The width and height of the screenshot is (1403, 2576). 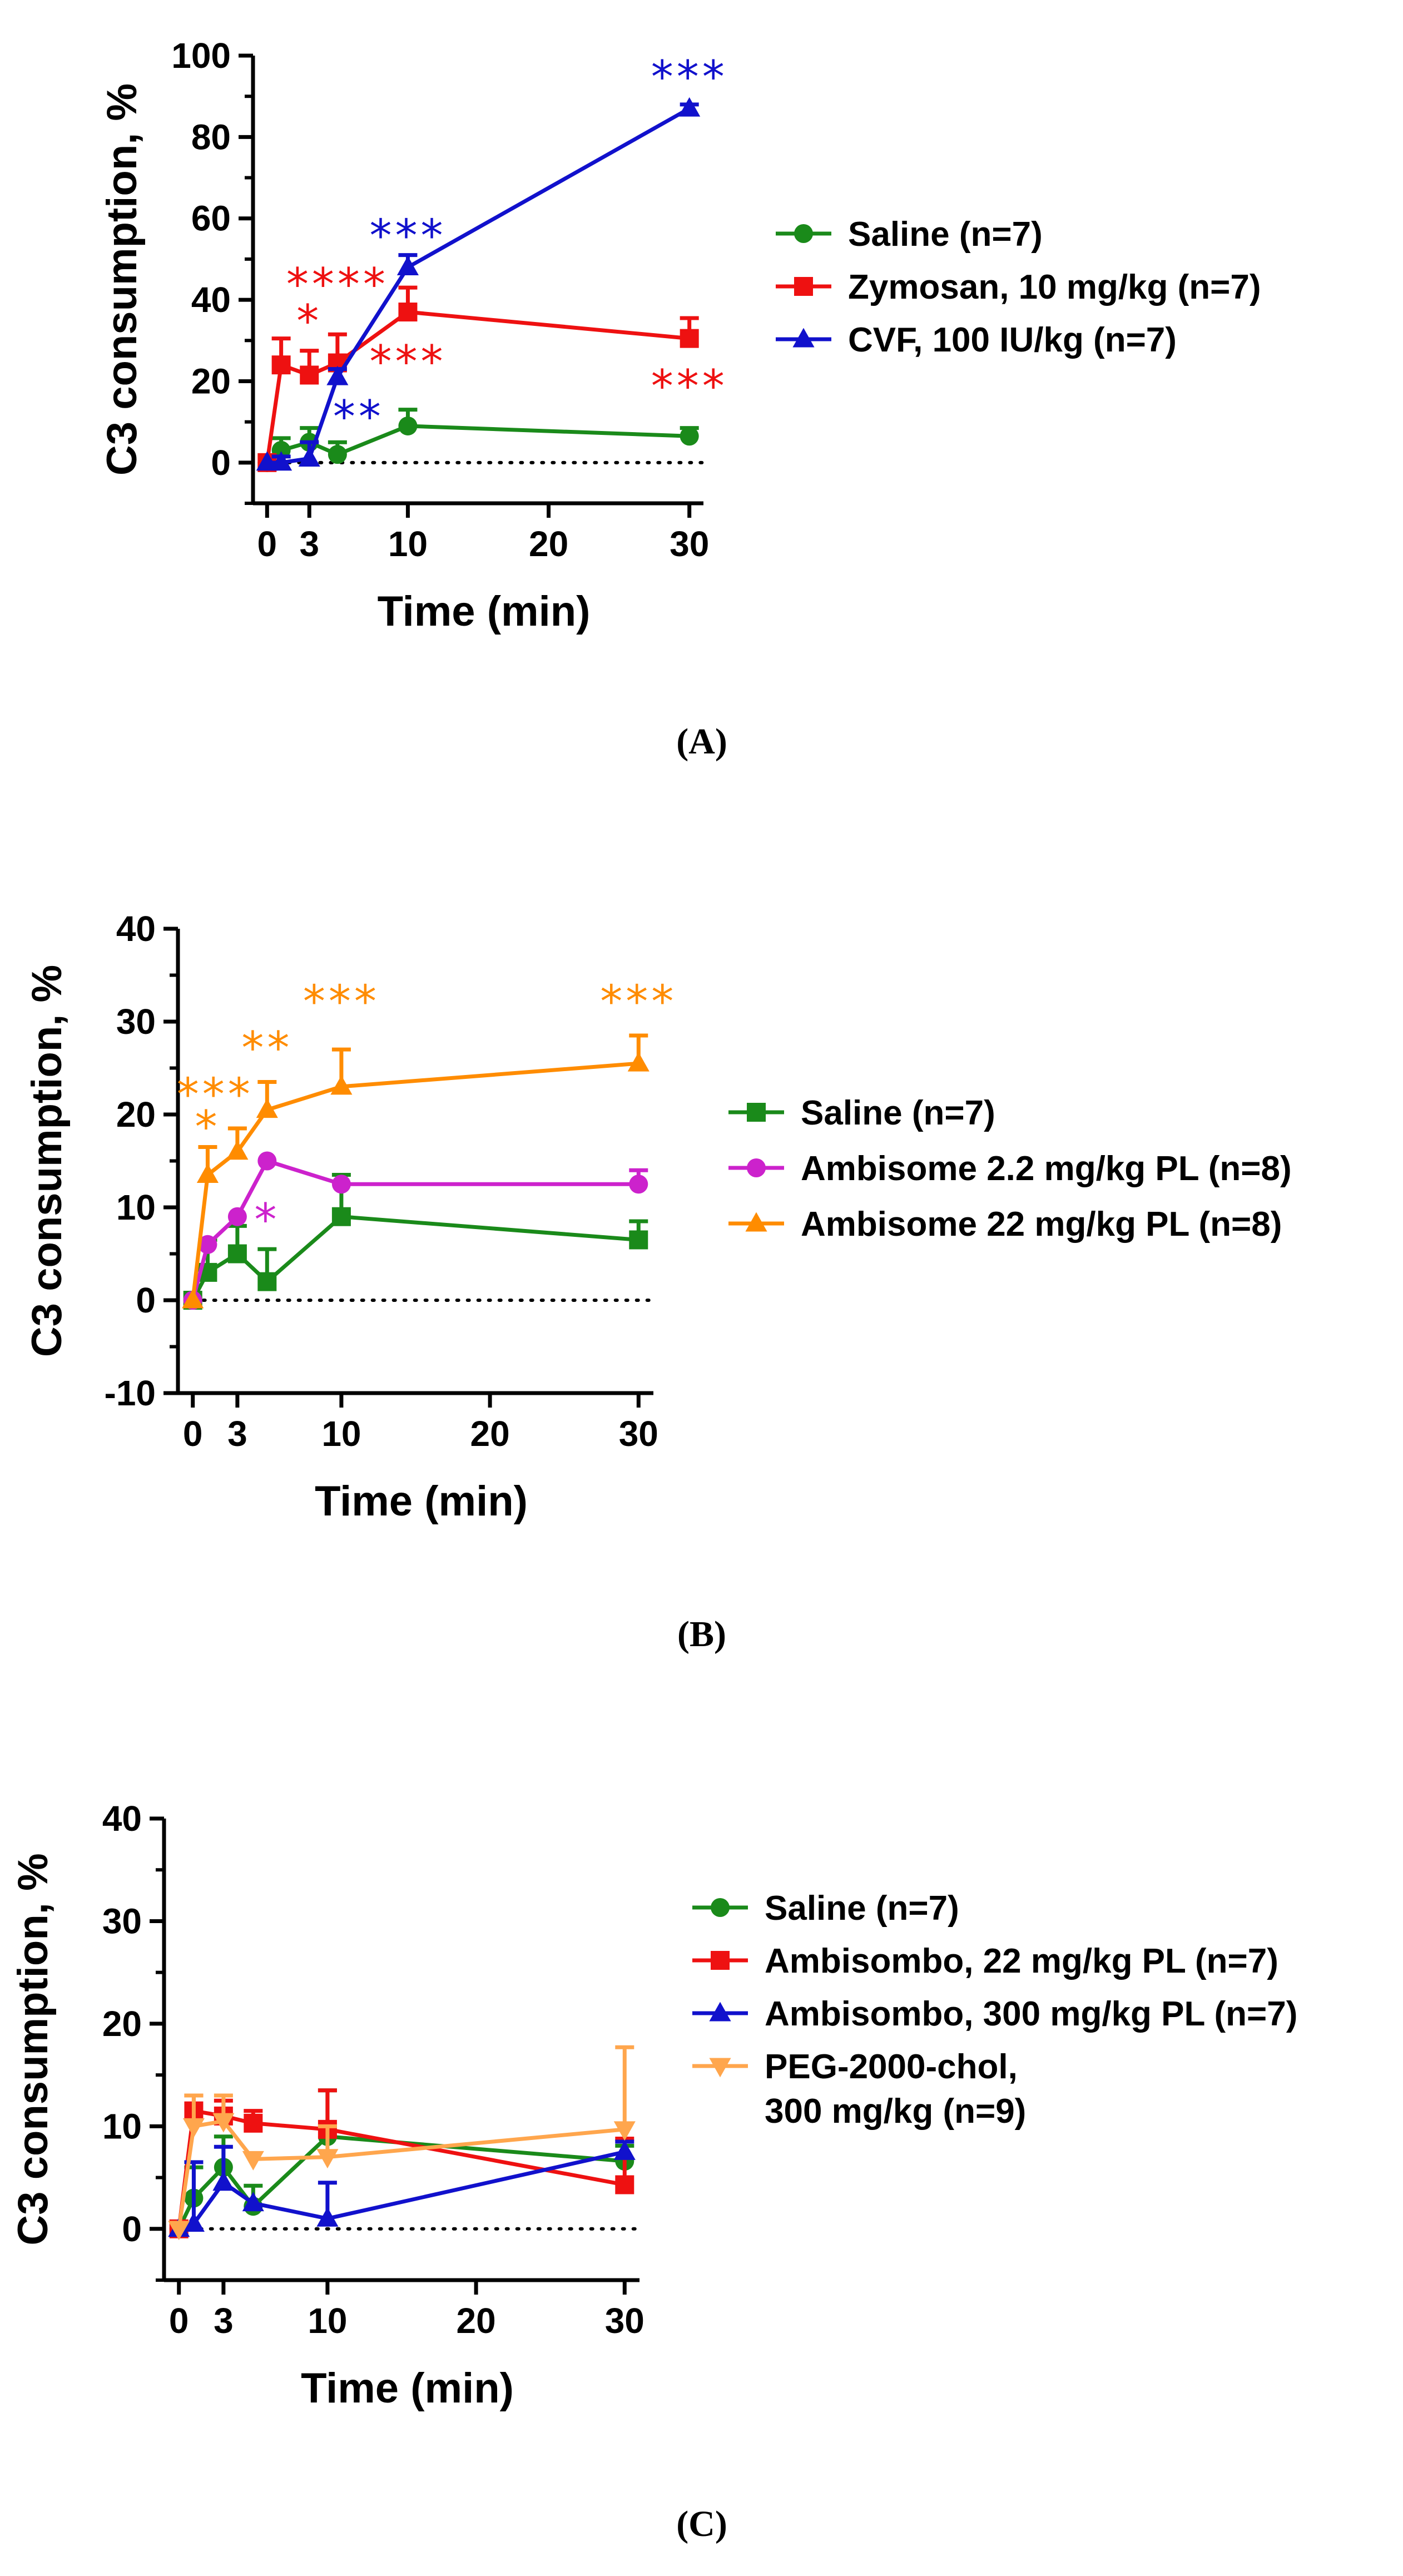 What do you see at coordinates (895, 2111) in the screenshot?
I see `legend-label-line: 300 mg/kg (n=9)` at bounding box center [895, 2111].